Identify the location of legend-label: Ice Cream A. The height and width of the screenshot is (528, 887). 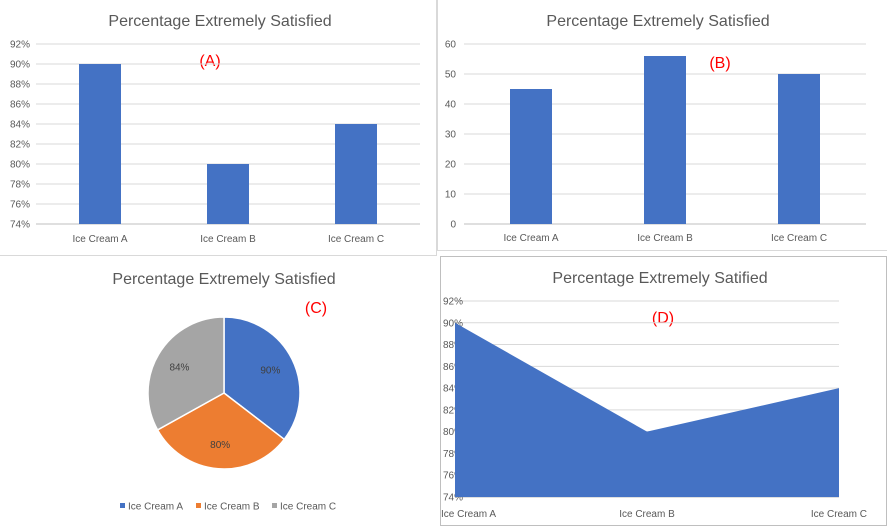
(155, 507).